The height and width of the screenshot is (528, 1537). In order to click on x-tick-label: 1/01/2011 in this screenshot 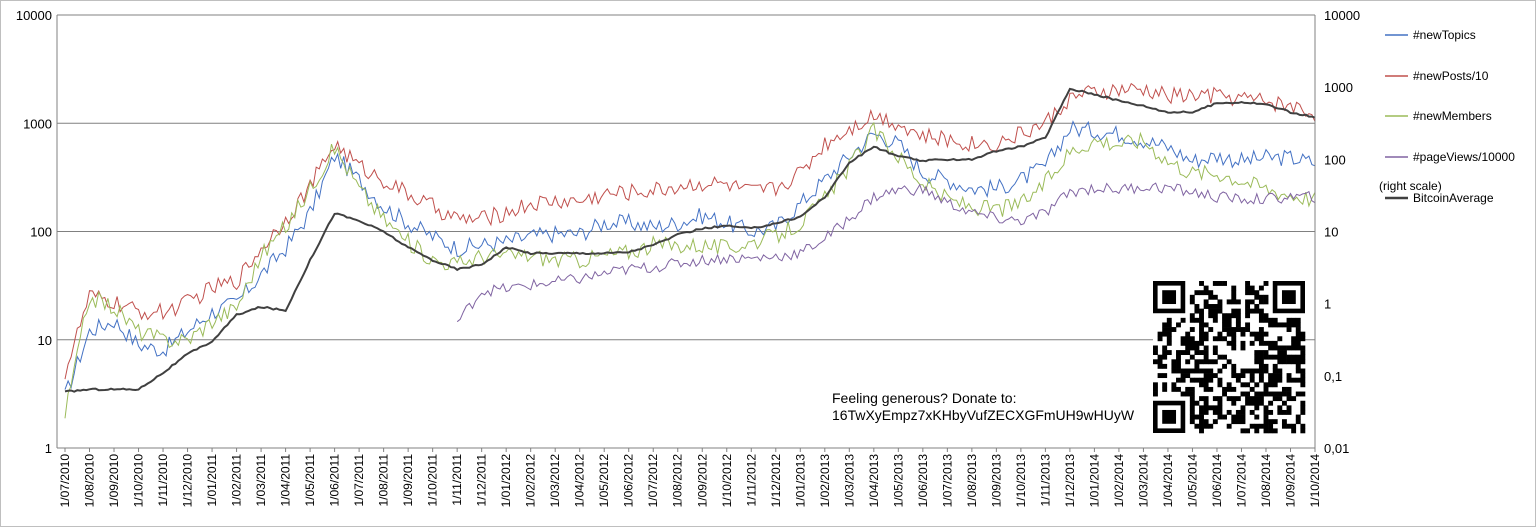, I will do `click(212, 480)`.